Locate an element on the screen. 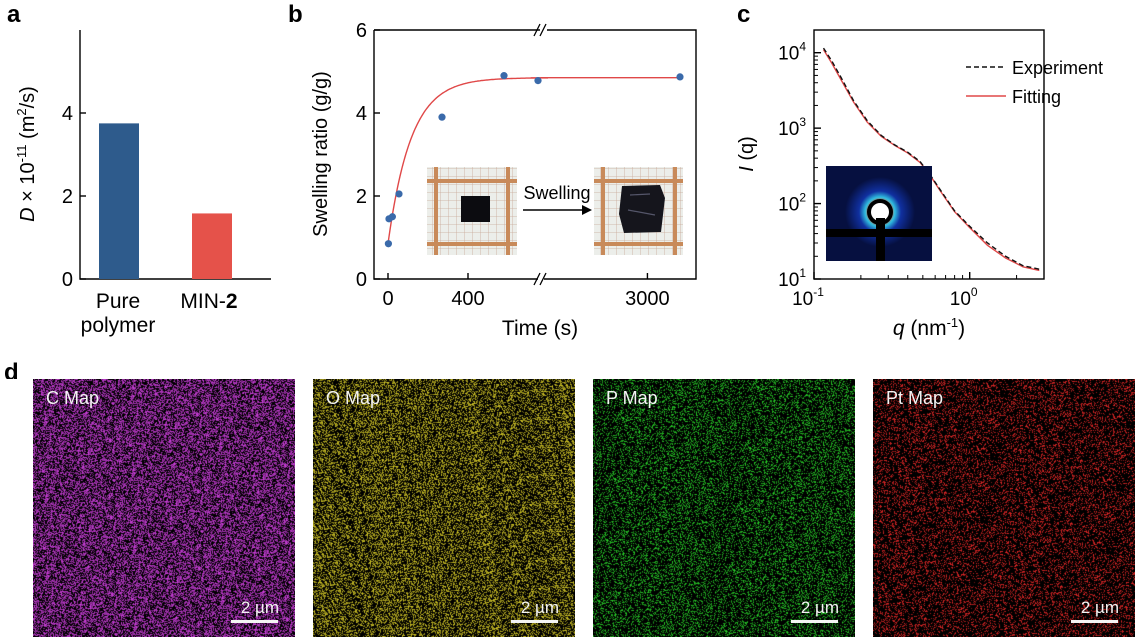 The width and height of the screenshot is (1135, 639). inset-after-photo is located at coordinates (638, 211).